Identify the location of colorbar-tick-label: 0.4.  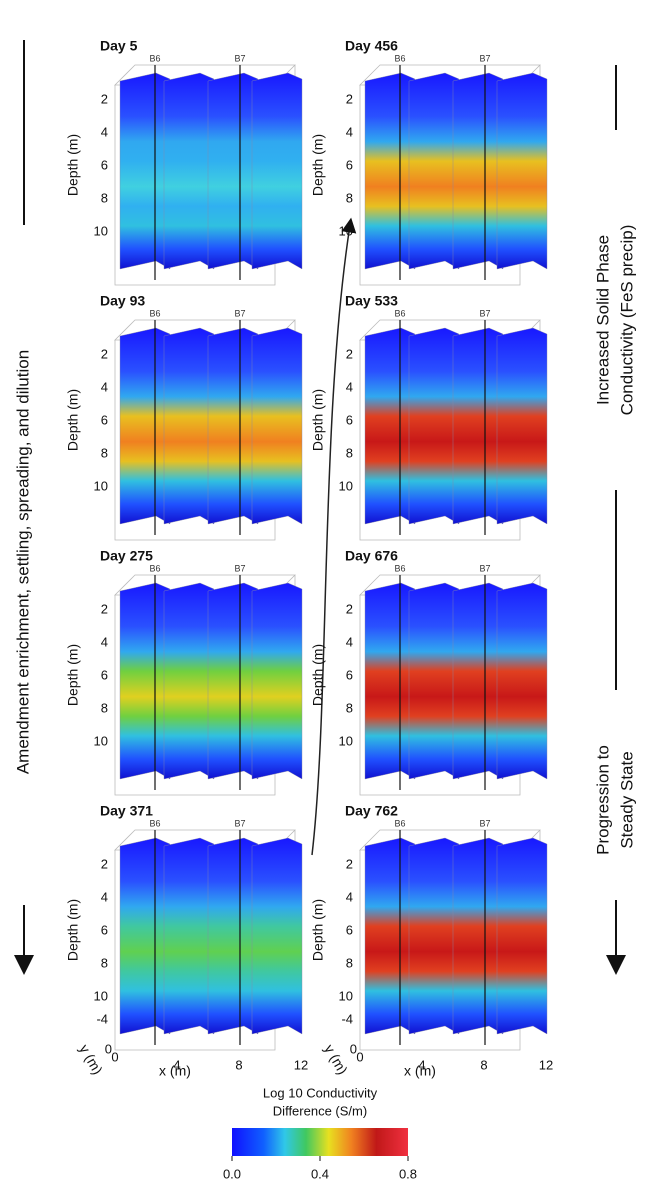
(320, 1173).